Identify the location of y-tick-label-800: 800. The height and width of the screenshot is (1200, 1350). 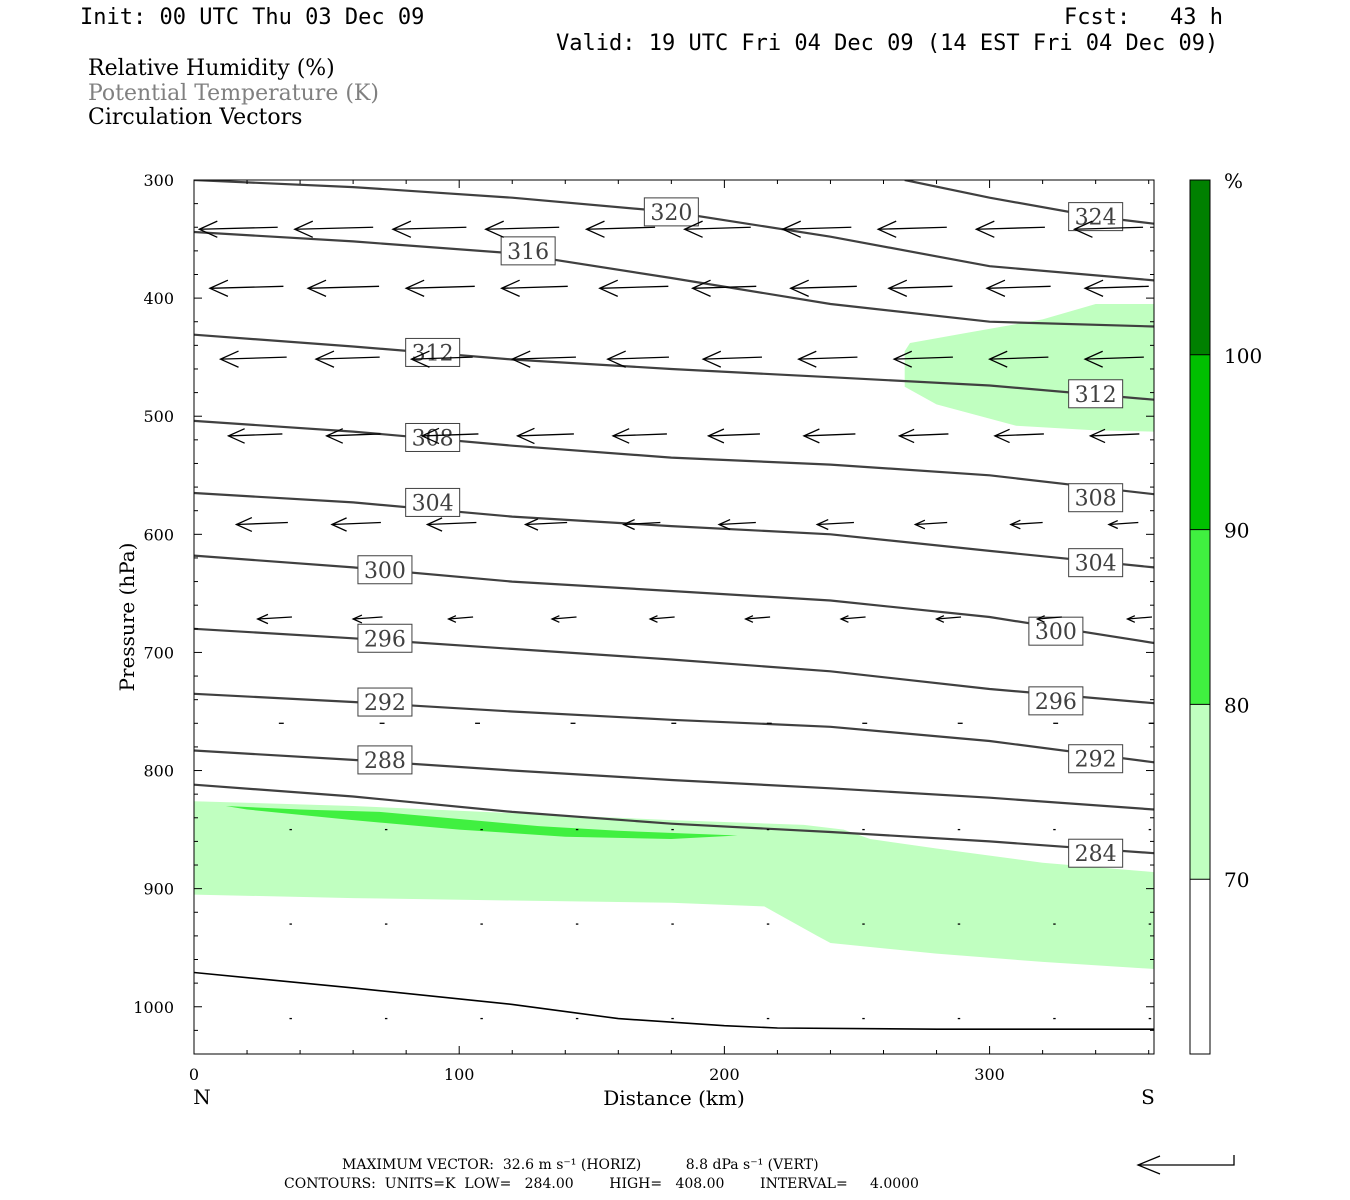
(158, 771).